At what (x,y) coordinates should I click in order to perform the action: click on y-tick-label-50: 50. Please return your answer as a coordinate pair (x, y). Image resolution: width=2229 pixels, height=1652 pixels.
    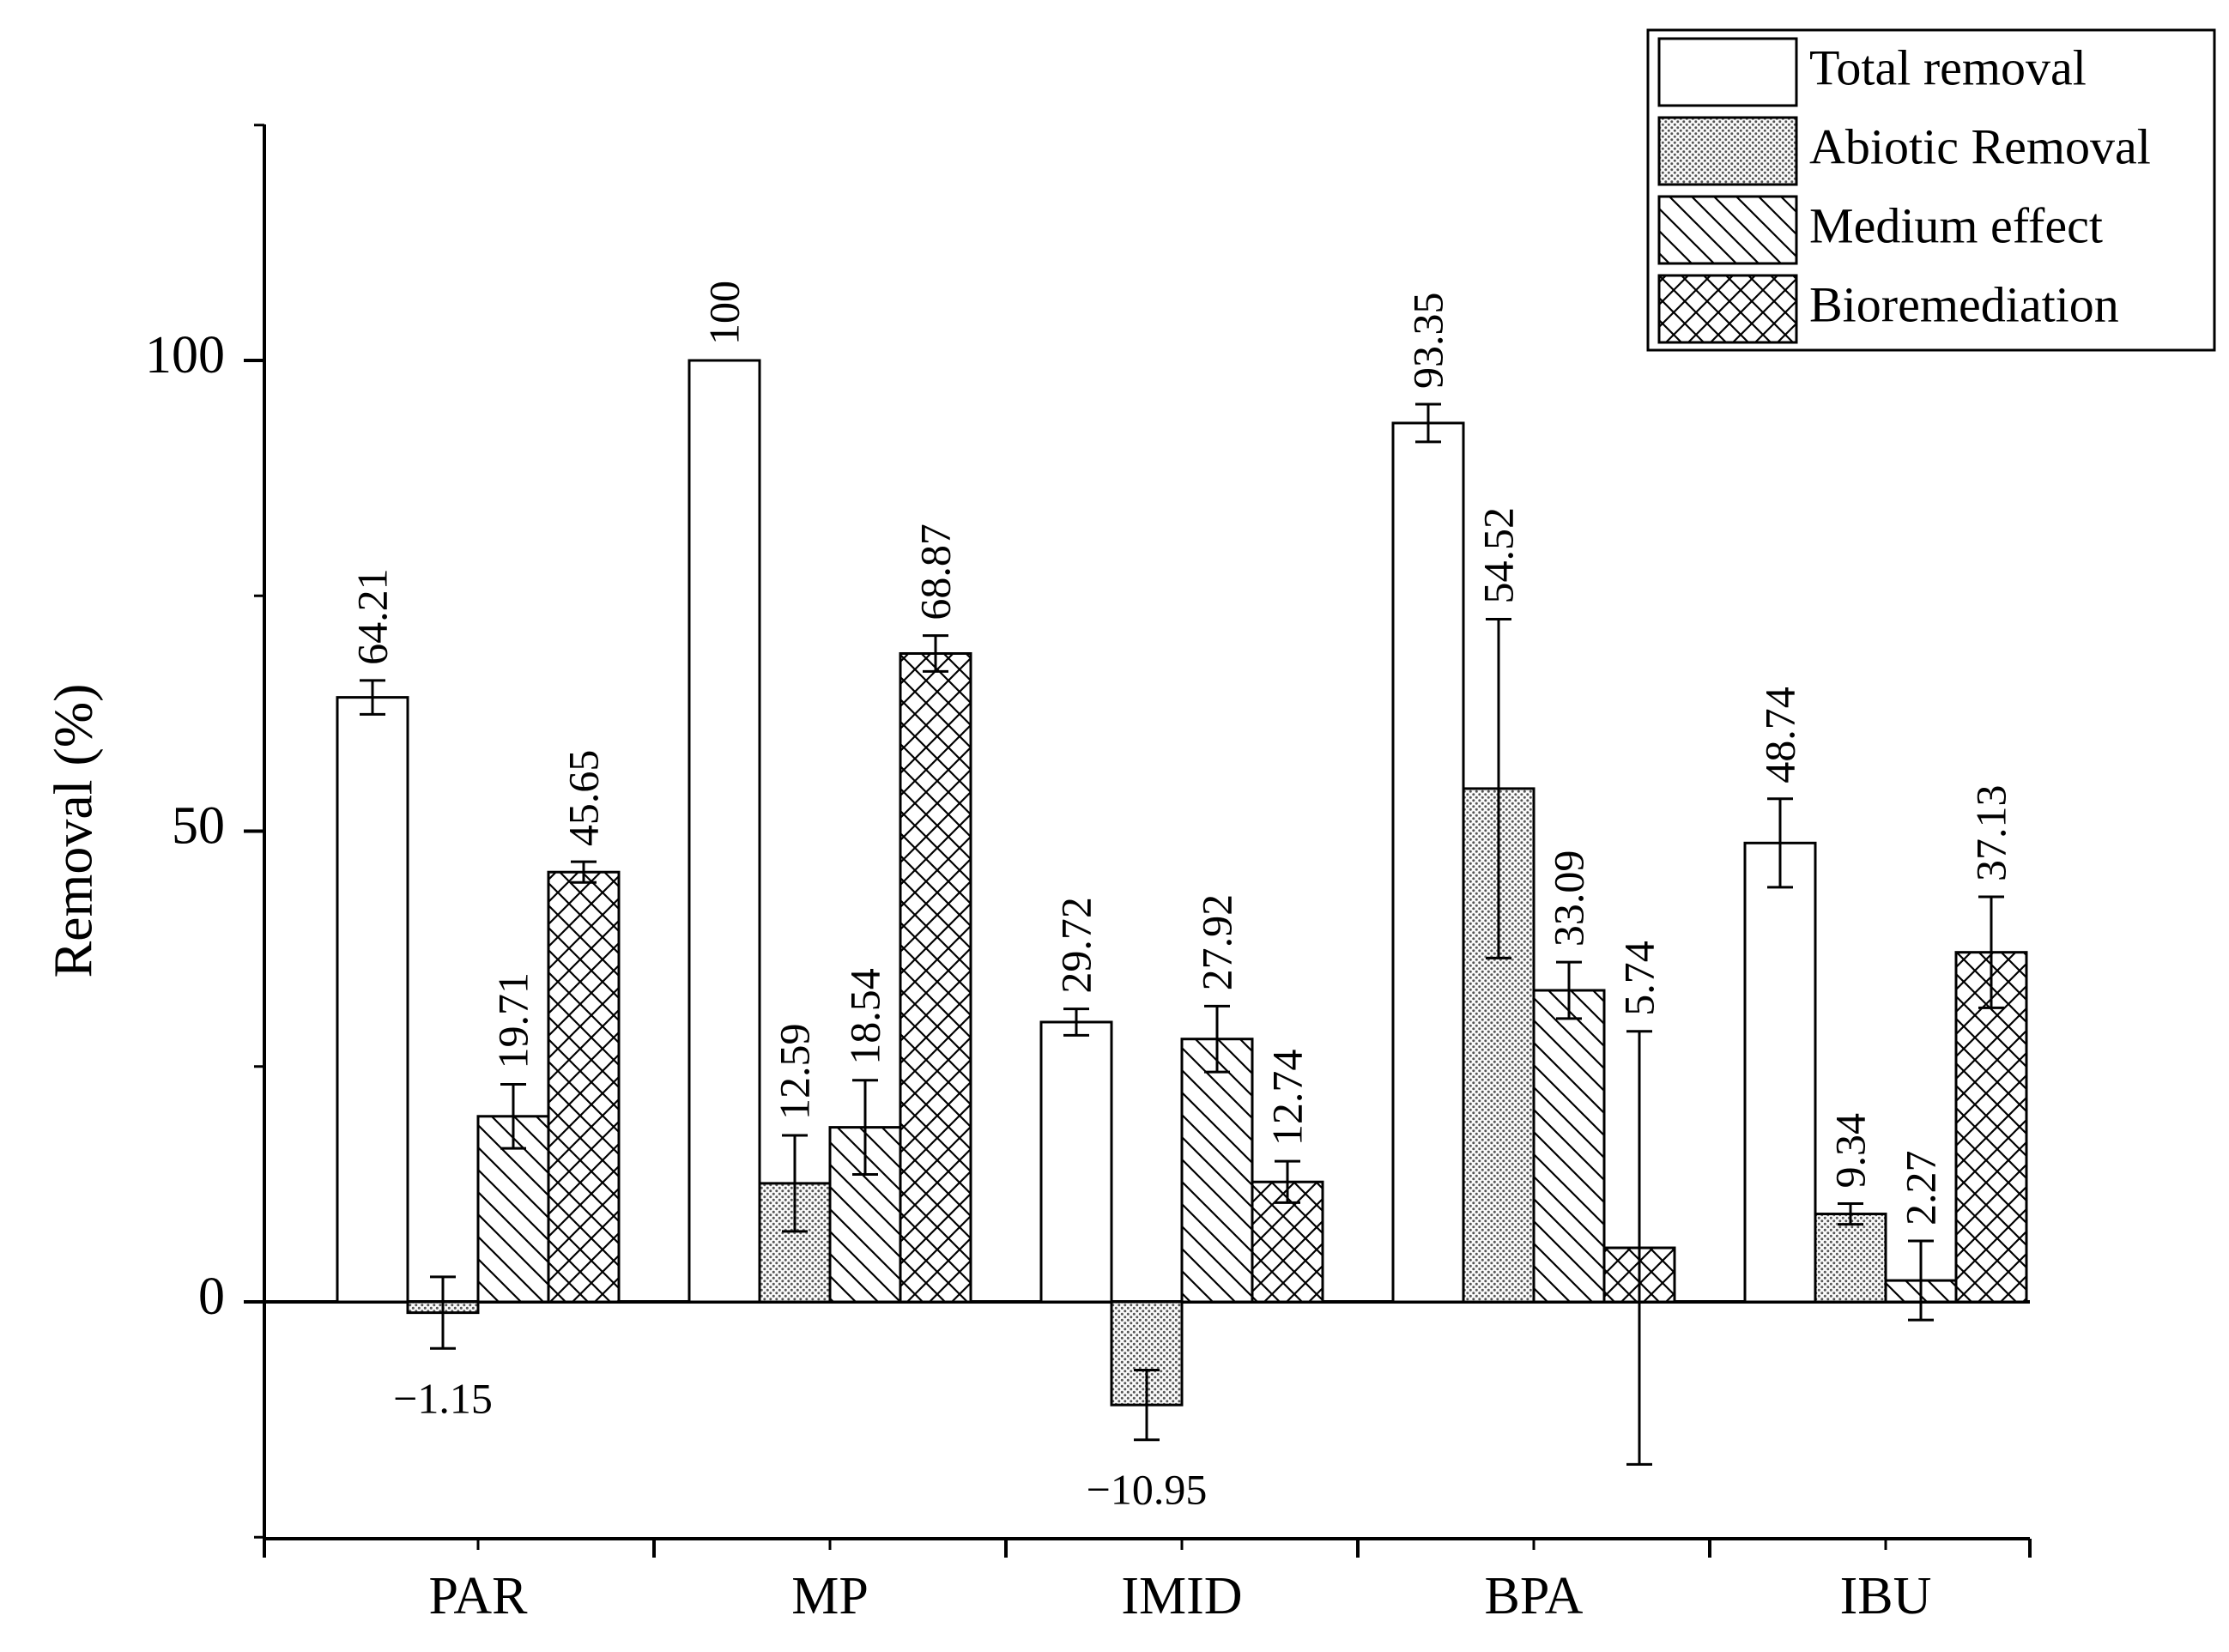
    Looking at the image, I should click on (199, 826).